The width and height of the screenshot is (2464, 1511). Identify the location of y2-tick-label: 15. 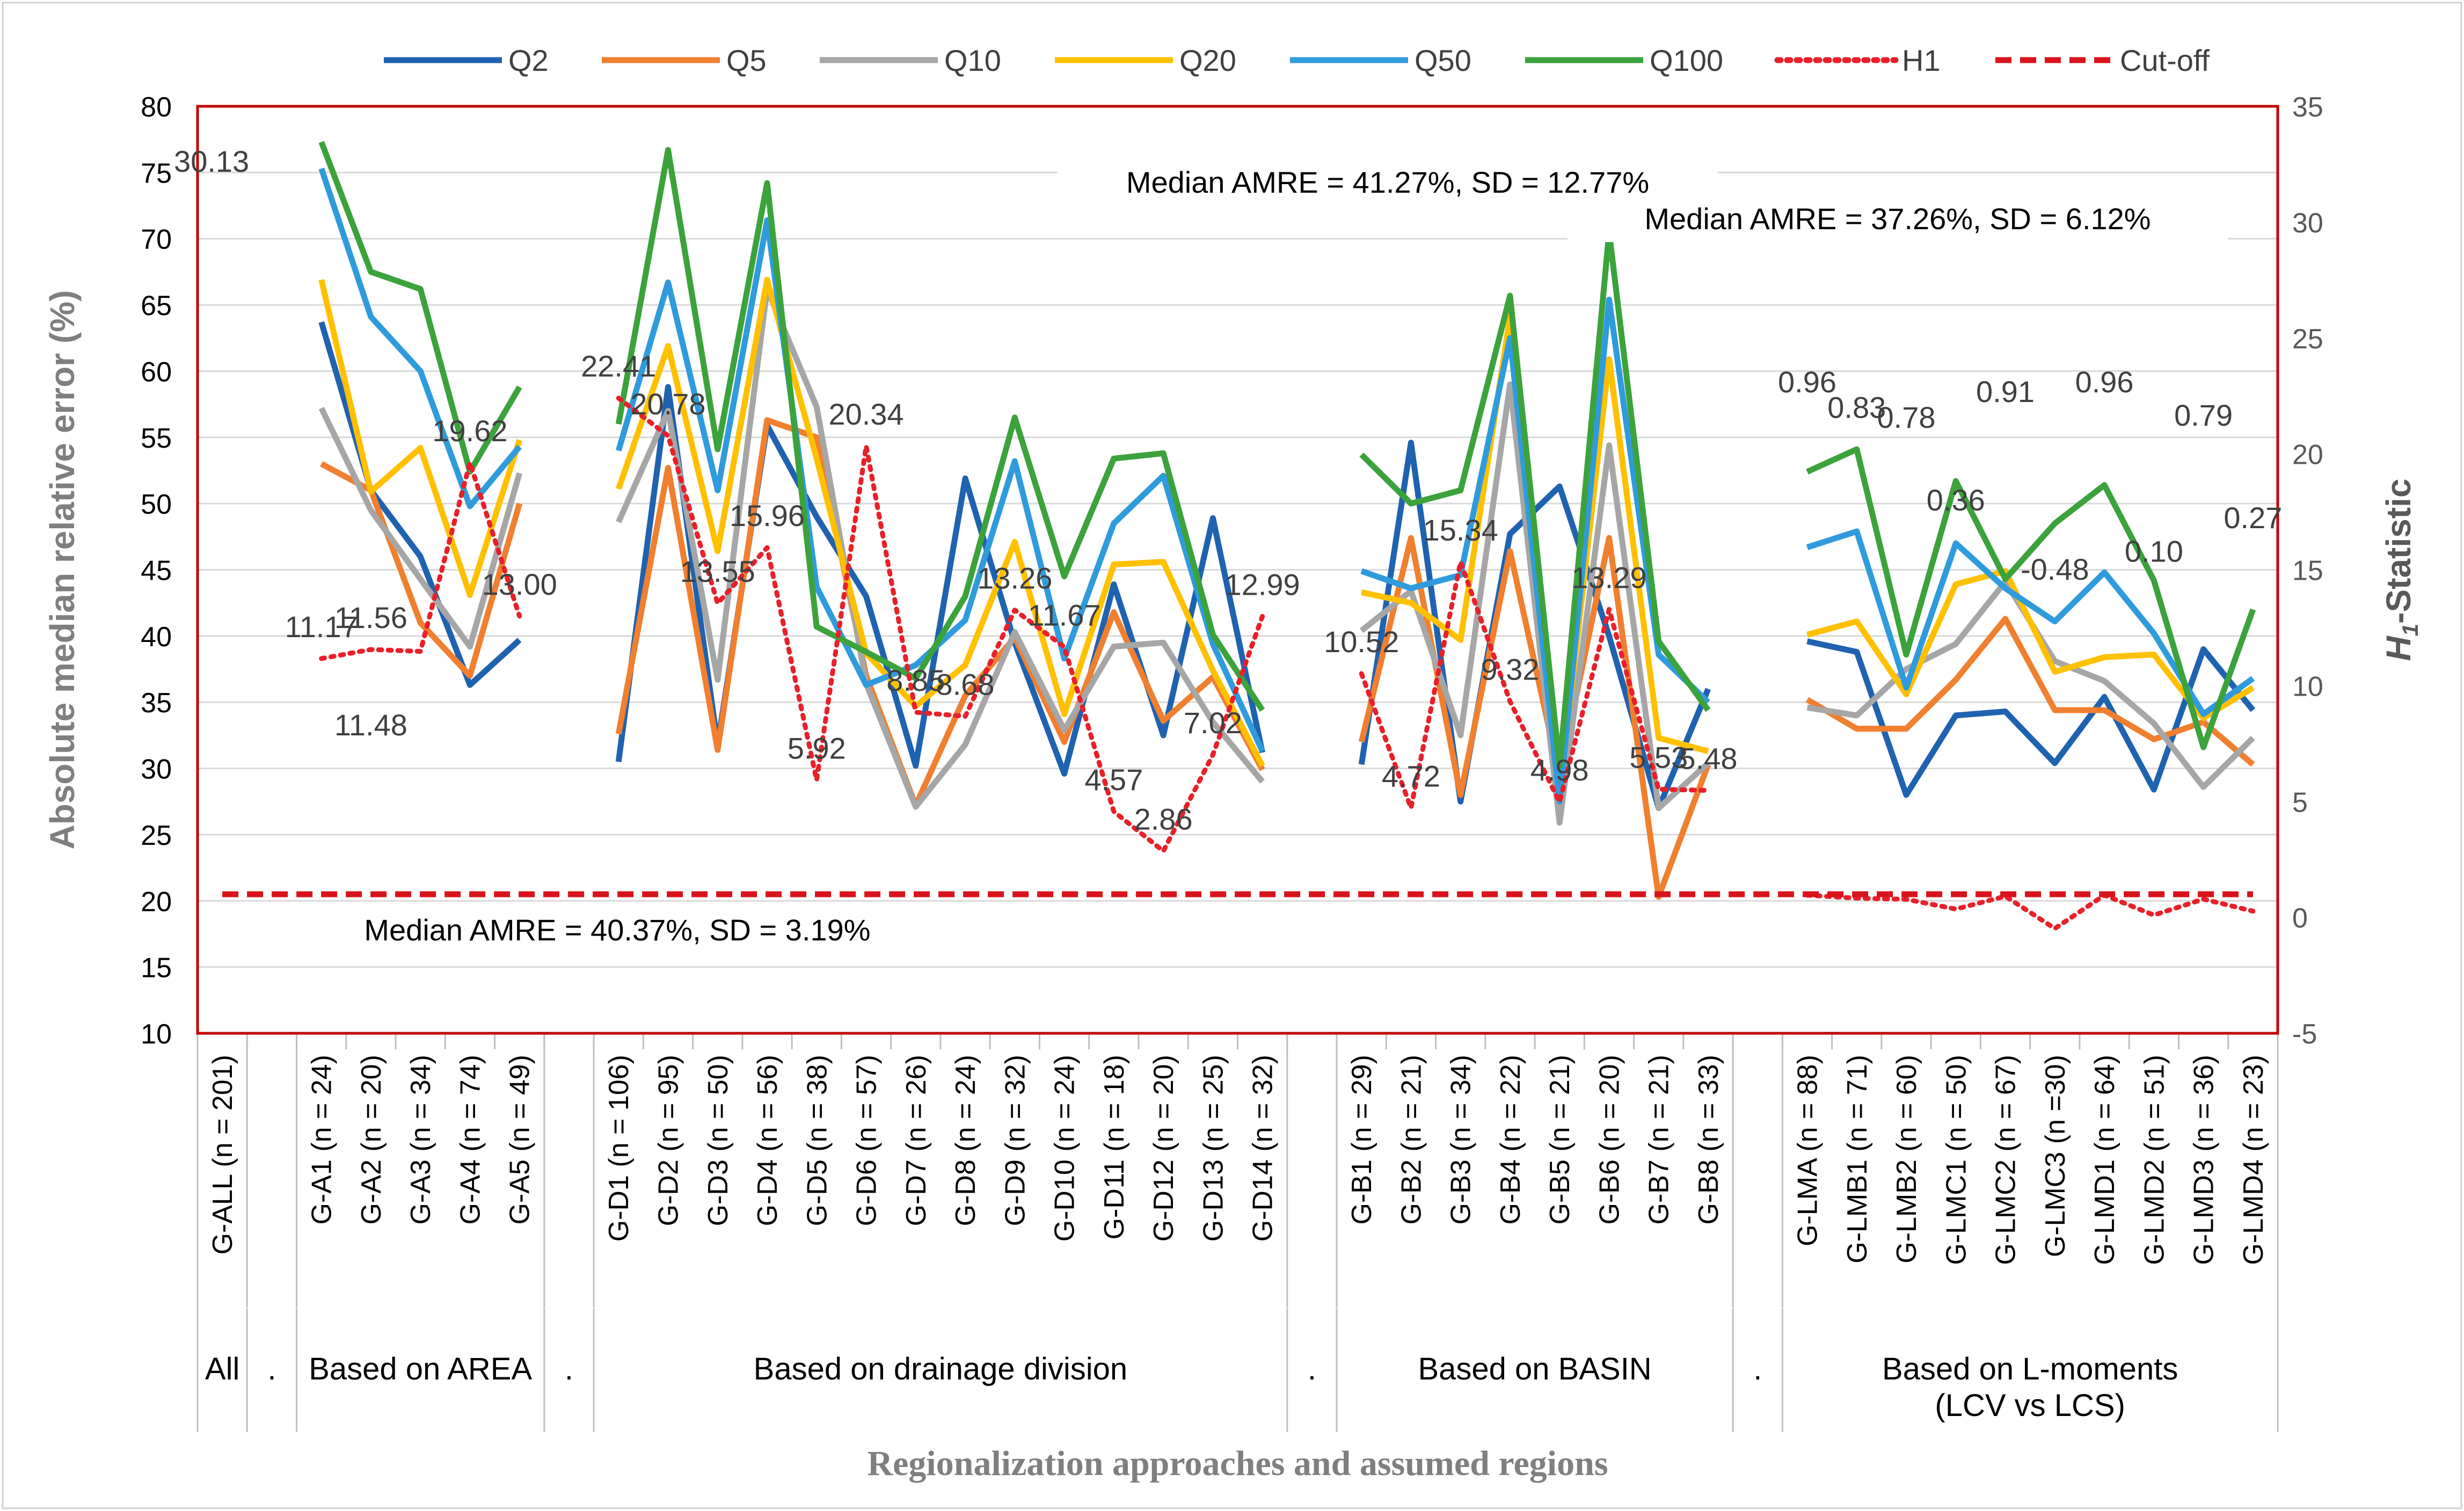
(2307, 571).